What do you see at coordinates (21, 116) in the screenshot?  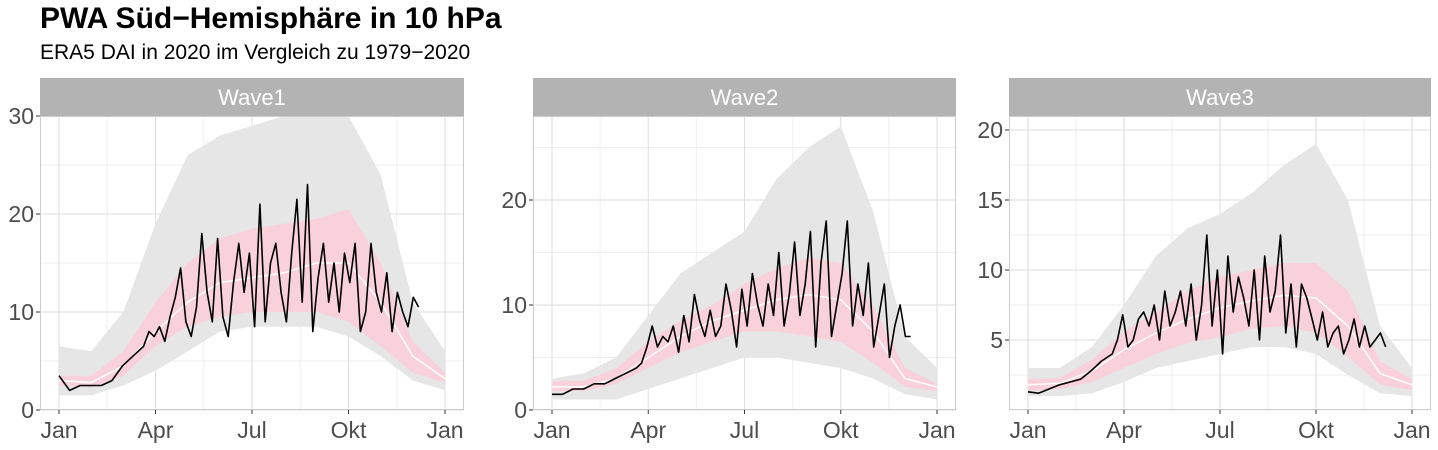 I see `y-tick-label: 30` at bounding box center [21, 116].